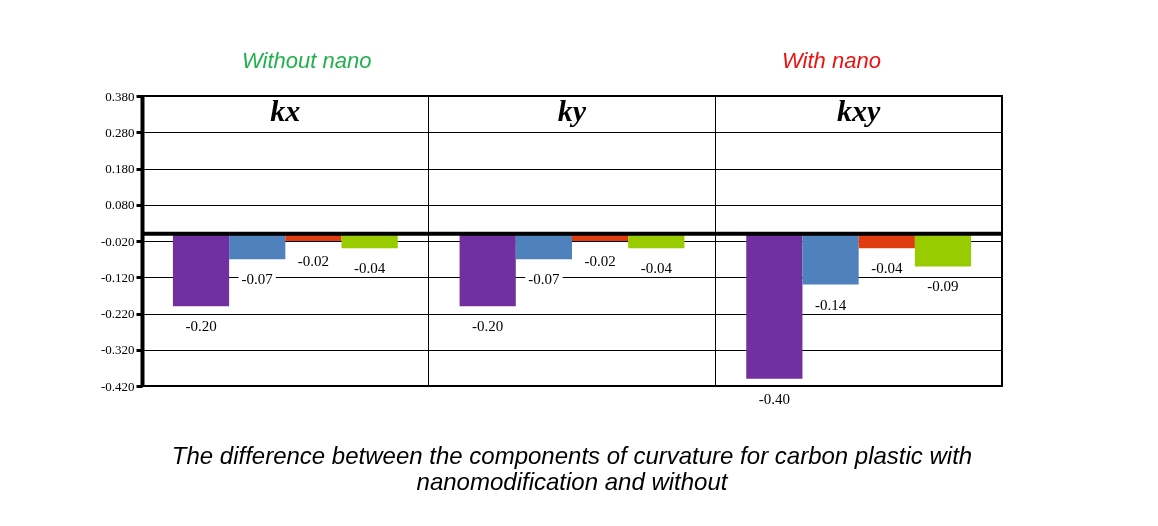  Describe the element at coordinates (307, 60) in the screenshot. I see `text: Without nano` at that location.